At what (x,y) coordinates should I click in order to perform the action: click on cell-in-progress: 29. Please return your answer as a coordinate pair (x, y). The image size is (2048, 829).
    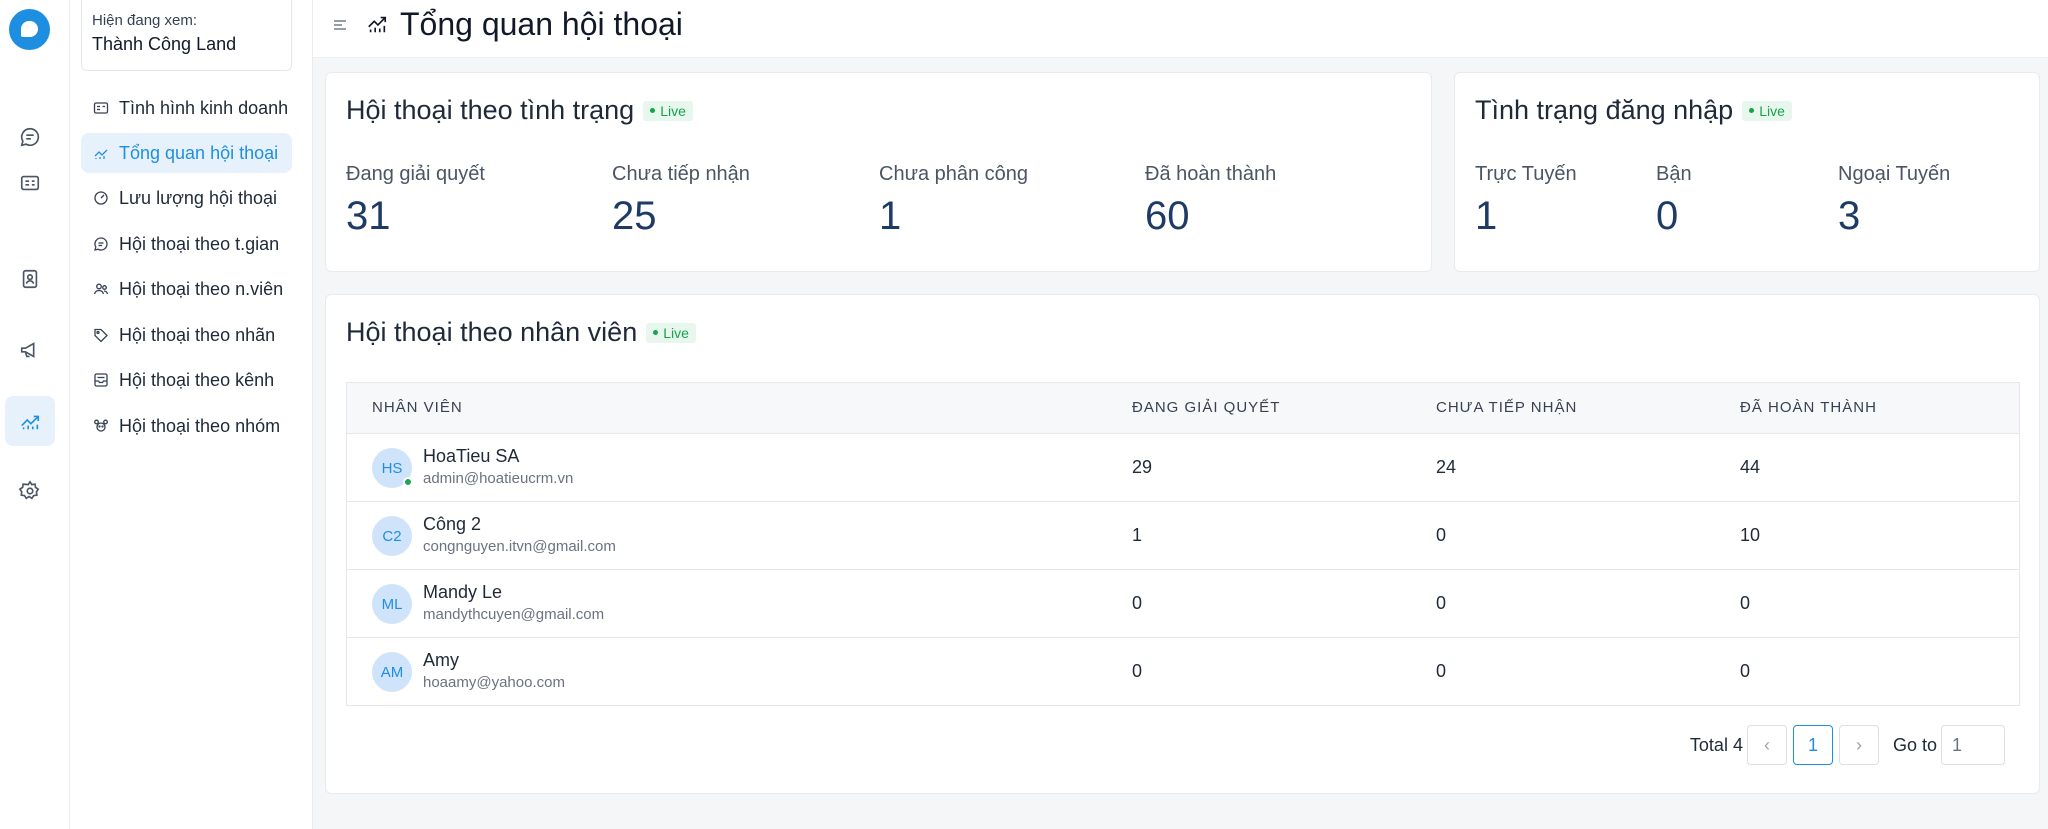
    Looking at the image, I should click on (1142, 467).